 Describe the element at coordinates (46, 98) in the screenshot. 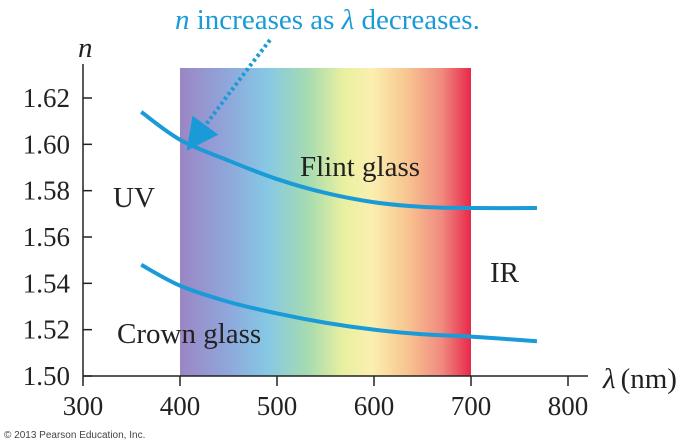

I see `y-tick-label: 1.62` at that location.